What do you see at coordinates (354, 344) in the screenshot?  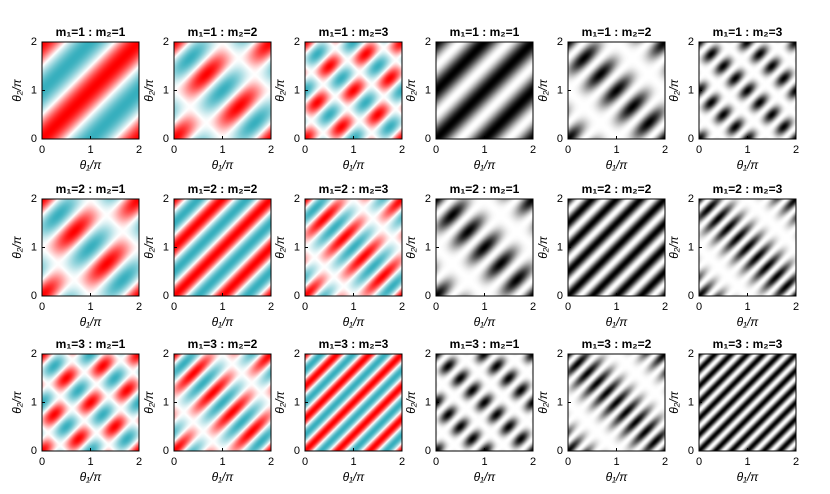 I see `panel-title: m₁=3 : m₂=3` at bounding box center [354, 344].